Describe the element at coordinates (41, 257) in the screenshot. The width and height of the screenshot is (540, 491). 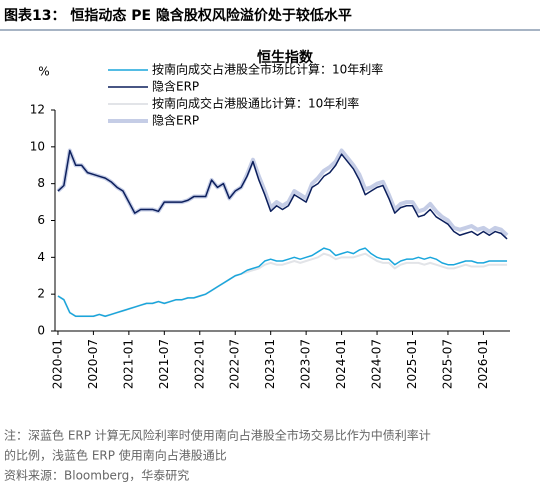
I see `y-tick-label: 4` at that location.